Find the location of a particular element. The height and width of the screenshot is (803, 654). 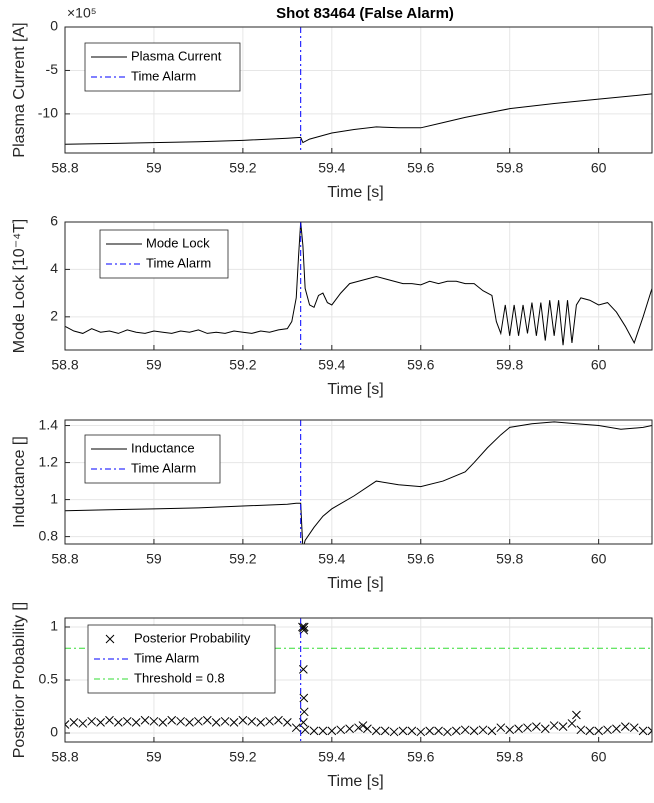

legend-label: Inductance is located at coordinates (163, 447).